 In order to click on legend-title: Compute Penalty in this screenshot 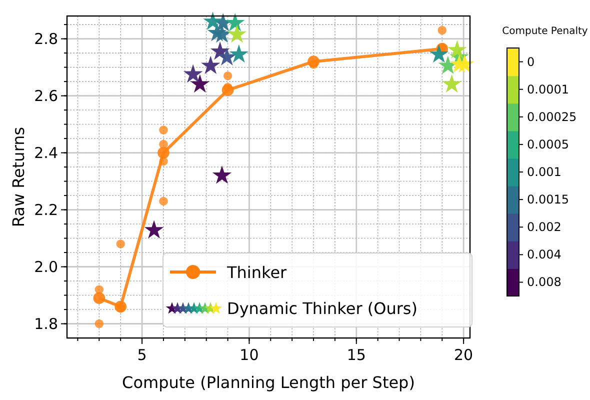, I will do `click(545, 31)`.